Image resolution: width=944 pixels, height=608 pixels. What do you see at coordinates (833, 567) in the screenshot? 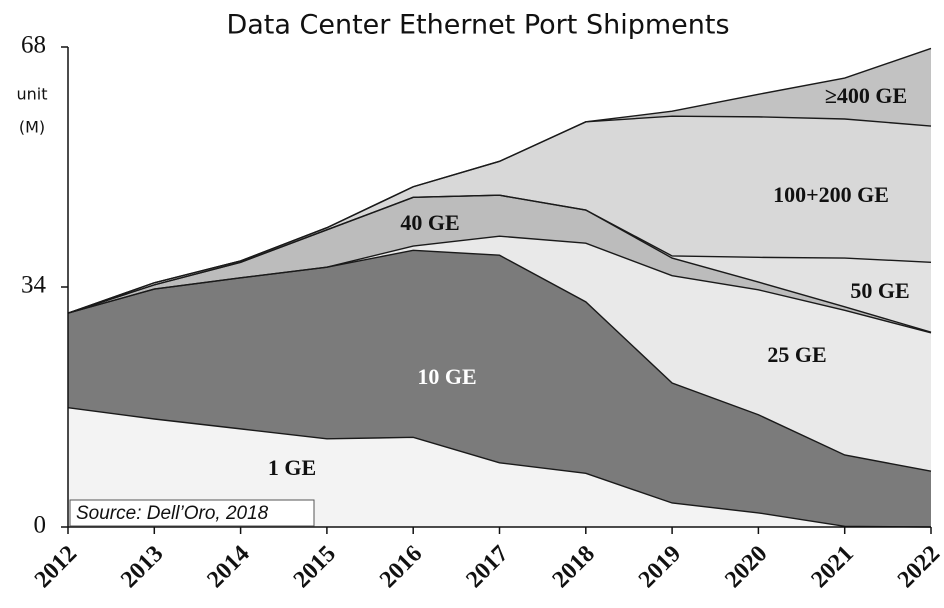
I see `x-tick-label: 2021` at bounding box center [833, 567].